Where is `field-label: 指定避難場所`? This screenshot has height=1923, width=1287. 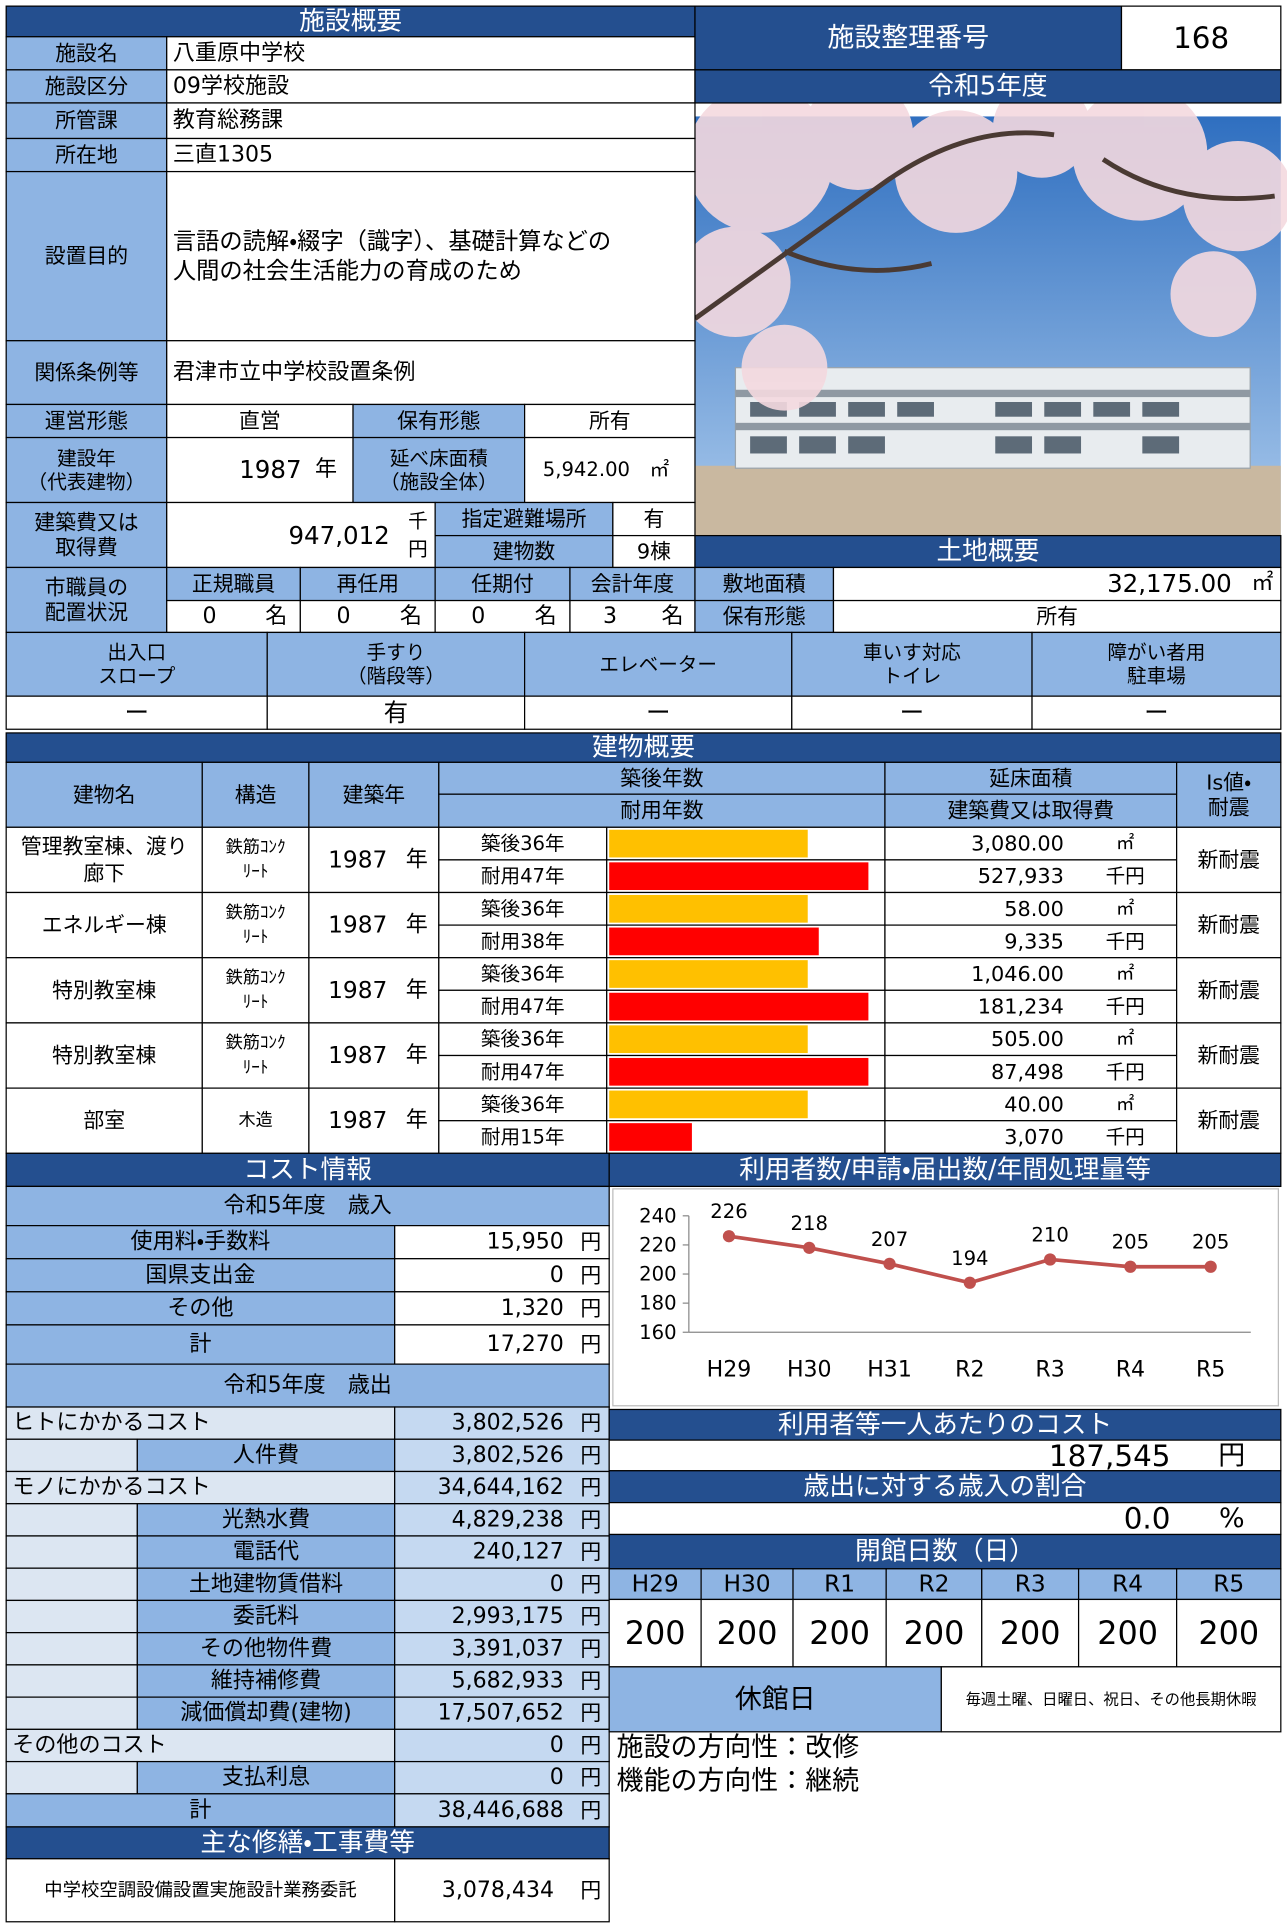
field-label: 指定避難場所 is located at coordinates (524, 519).